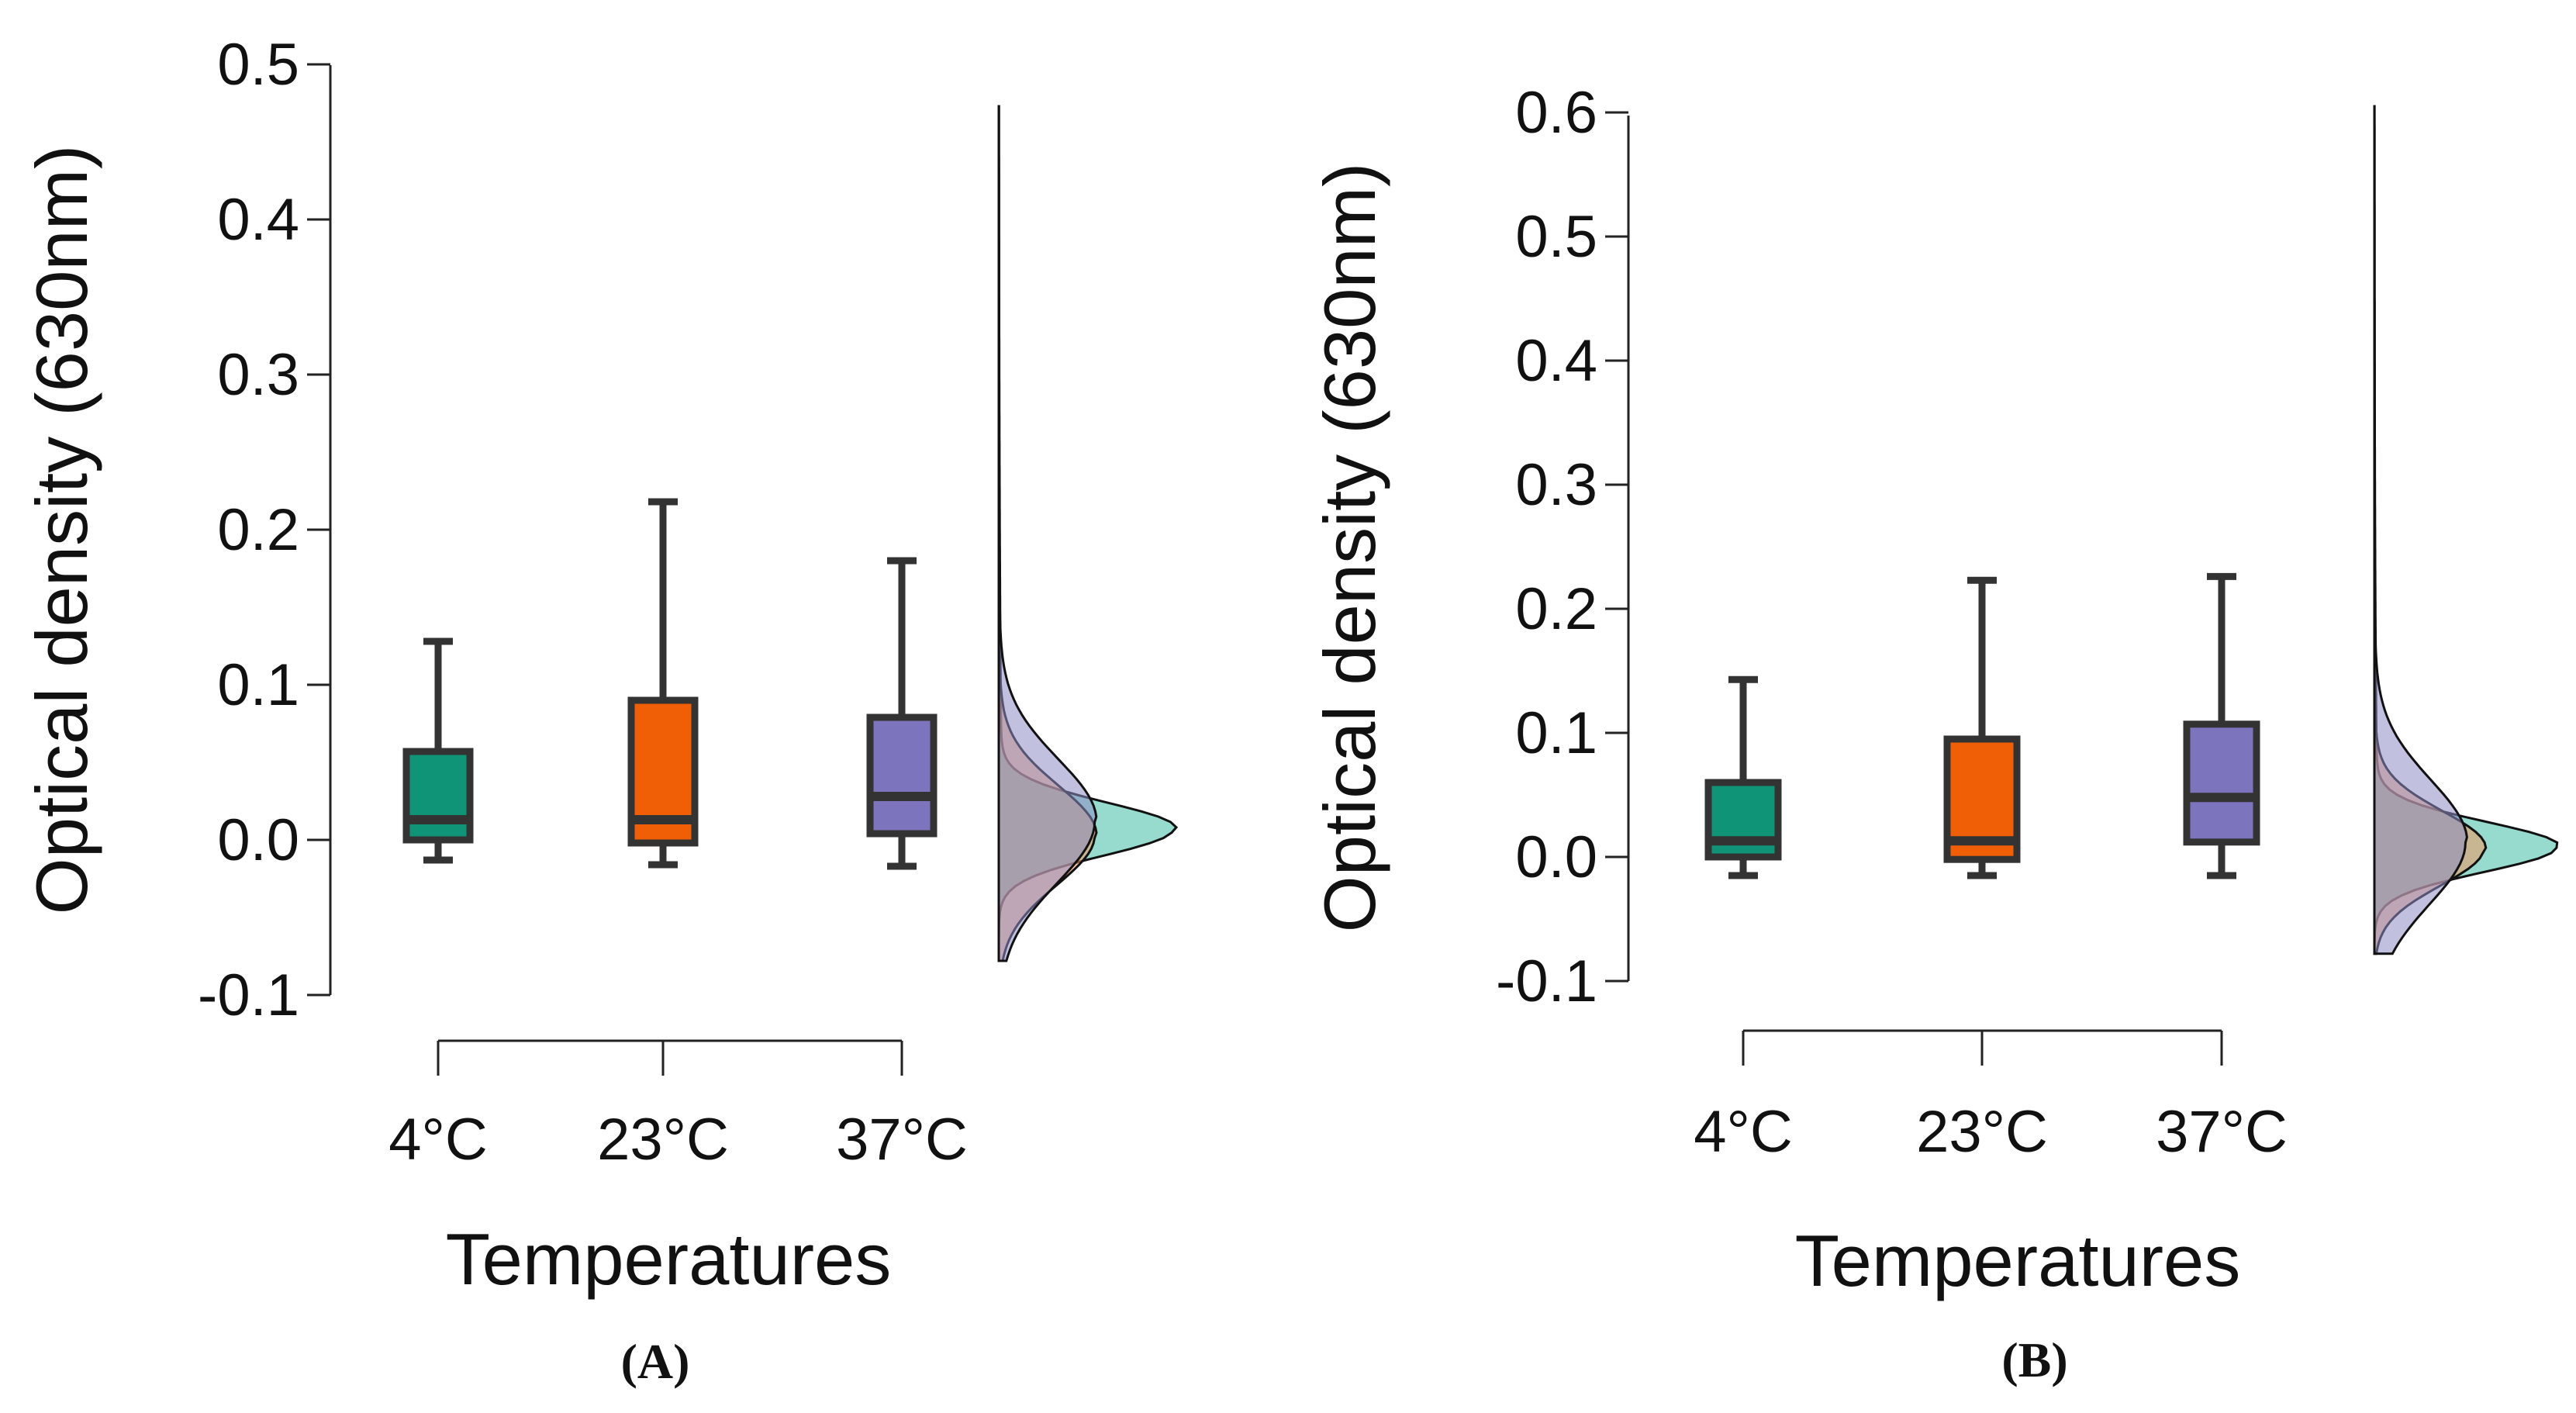 The image size is (2576, 1413). I want to click on y-ticks: -0.1 0.0 0.1 0.2 0.3 0.4 0.5 0.6, so click(1562, 547).